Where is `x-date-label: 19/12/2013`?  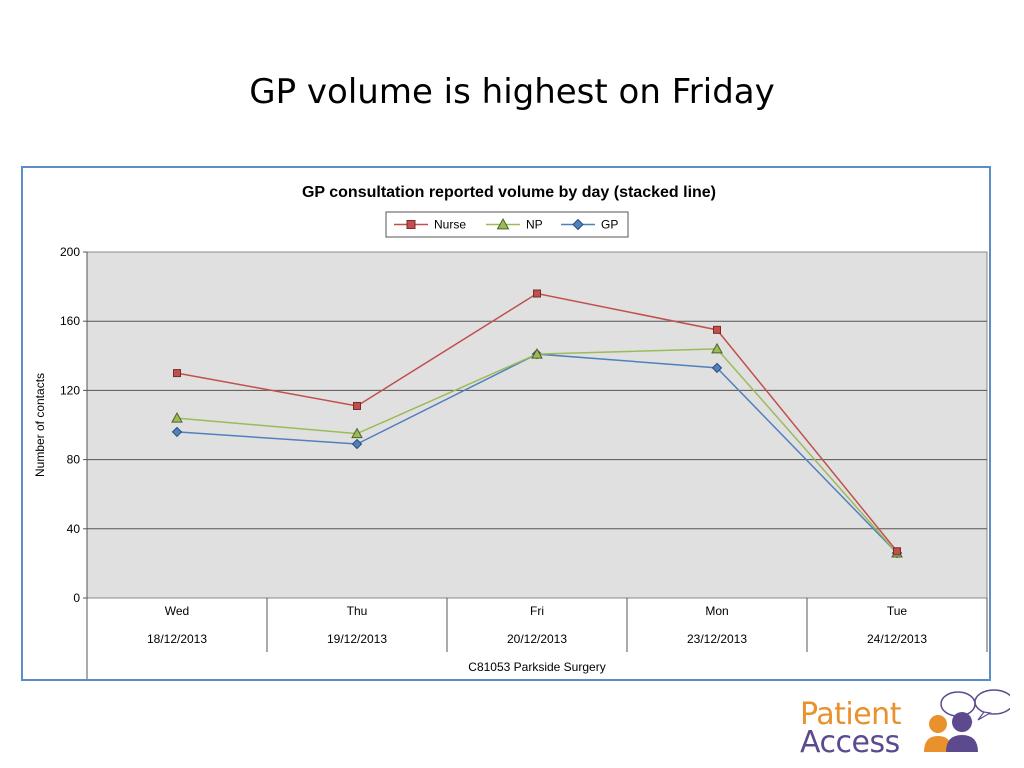 x-date-label: 19/12/2013 is located at coordinates (357, 639).